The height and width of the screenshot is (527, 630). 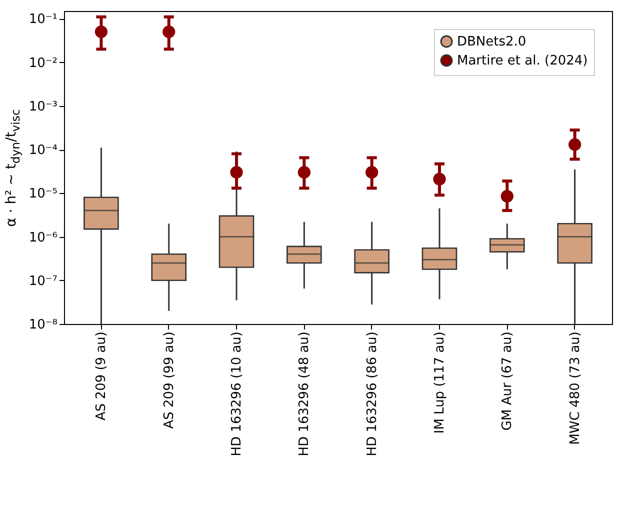 What do you see at coordinates (491, 42) in the screenshot?
I see `legend-label: DBNets2.0` at bounding box center [491, 42].